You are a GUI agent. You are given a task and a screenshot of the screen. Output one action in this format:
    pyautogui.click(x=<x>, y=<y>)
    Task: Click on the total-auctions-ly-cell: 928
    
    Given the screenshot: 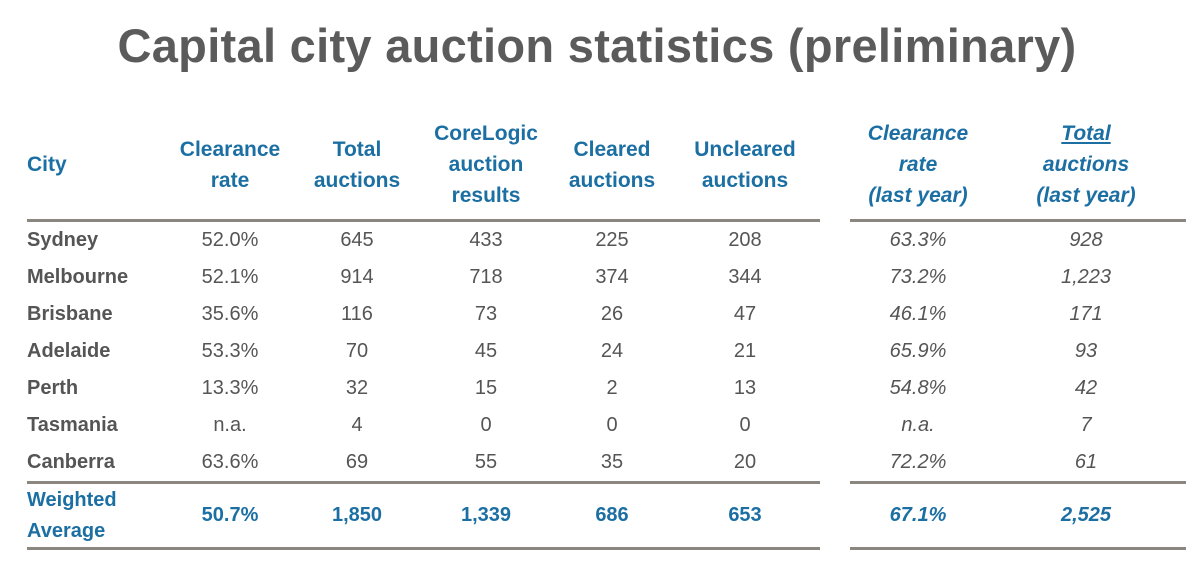 What is the action you would take?
    pyautogui.click(x=1086, y=240)
    